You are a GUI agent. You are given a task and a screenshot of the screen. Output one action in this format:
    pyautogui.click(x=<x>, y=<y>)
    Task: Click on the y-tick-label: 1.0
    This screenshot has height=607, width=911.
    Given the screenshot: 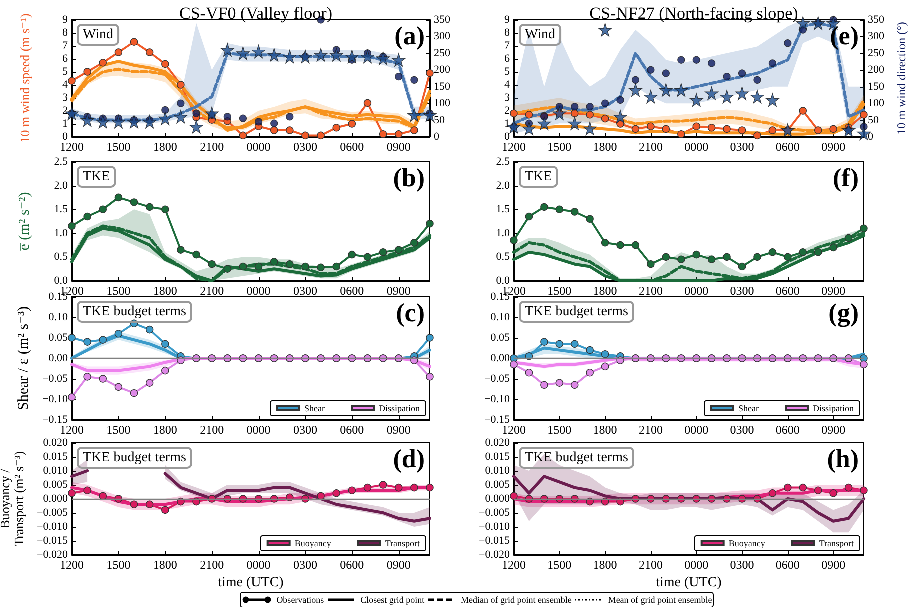 What is the action you would take?
    pyautogui.click(x=503, y=233)
    